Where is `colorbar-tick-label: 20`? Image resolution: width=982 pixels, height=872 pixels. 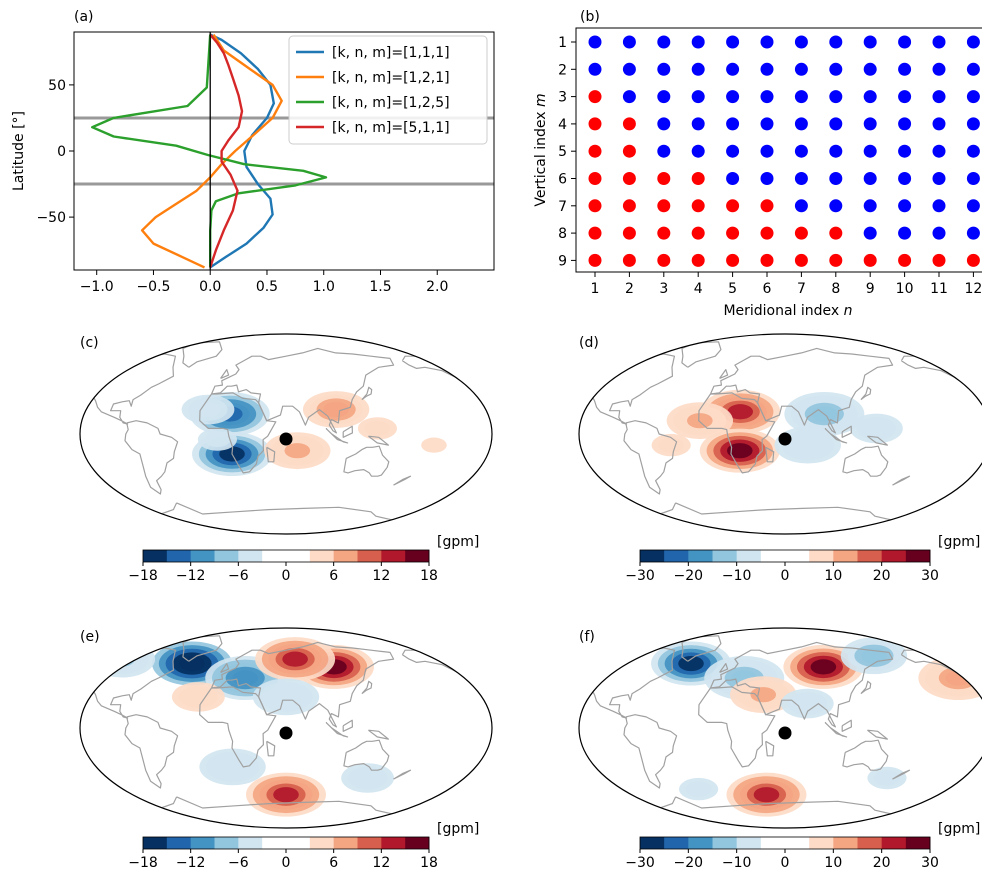
colorbar-tick-label: 20 is located at coordinates (882, 576).